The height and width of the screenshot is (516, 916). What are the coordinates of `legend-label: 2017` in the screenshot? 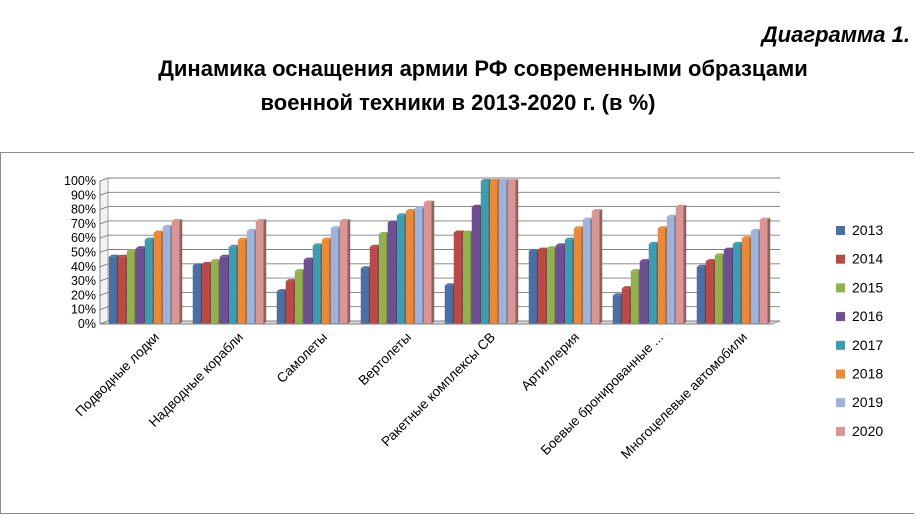 It's located at (867, 345).